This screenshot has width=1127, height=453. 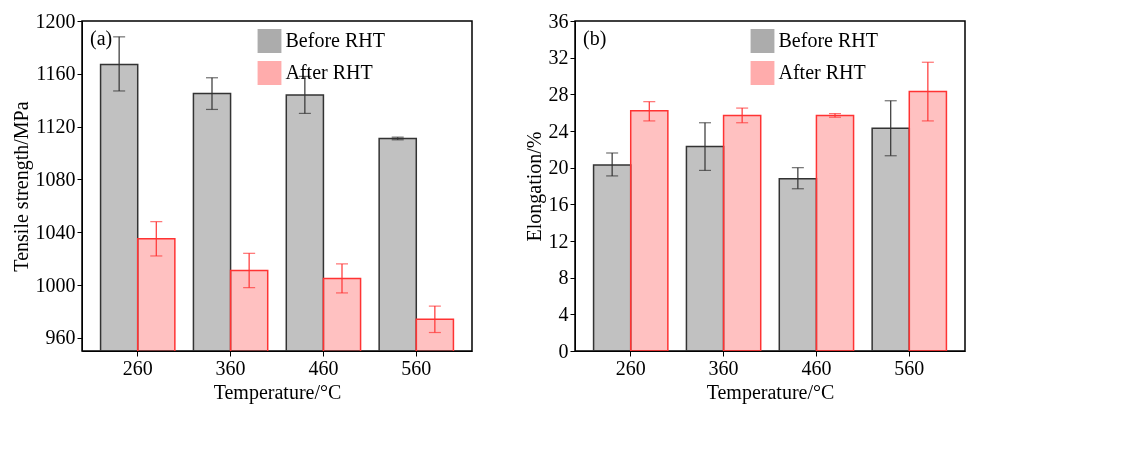 I want to click on y-axis-title: Elongation/%, so click(x=534, y=186).